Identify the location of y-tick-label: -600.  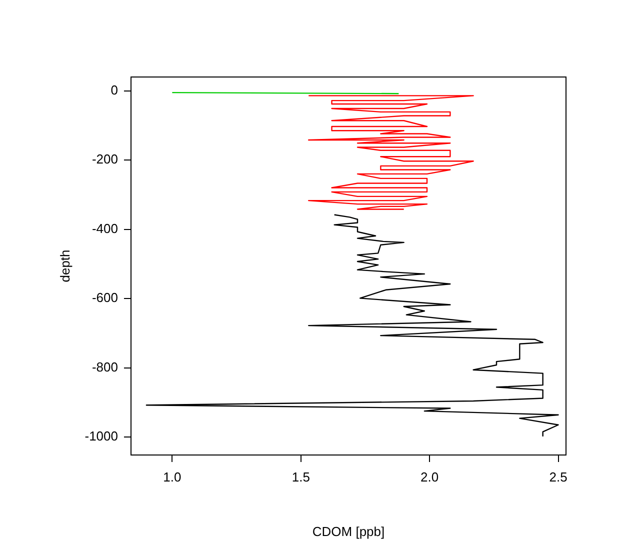
(105, 298).